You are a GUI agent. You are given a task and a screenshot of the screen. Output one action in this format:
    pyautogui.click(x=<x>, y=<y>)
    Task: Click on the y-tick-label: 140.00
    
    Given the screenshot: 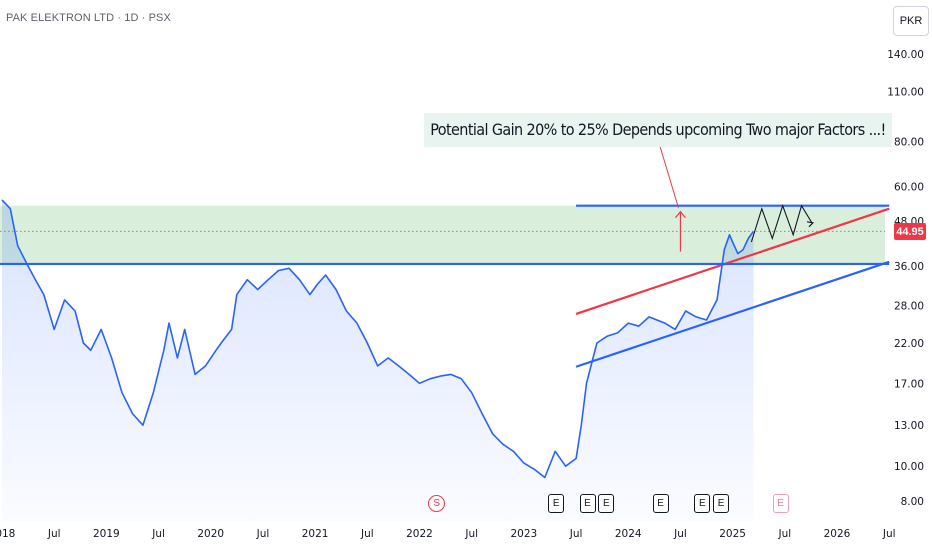 What is the action you would take?
    pyautogui.click(x=905, y=55)
    